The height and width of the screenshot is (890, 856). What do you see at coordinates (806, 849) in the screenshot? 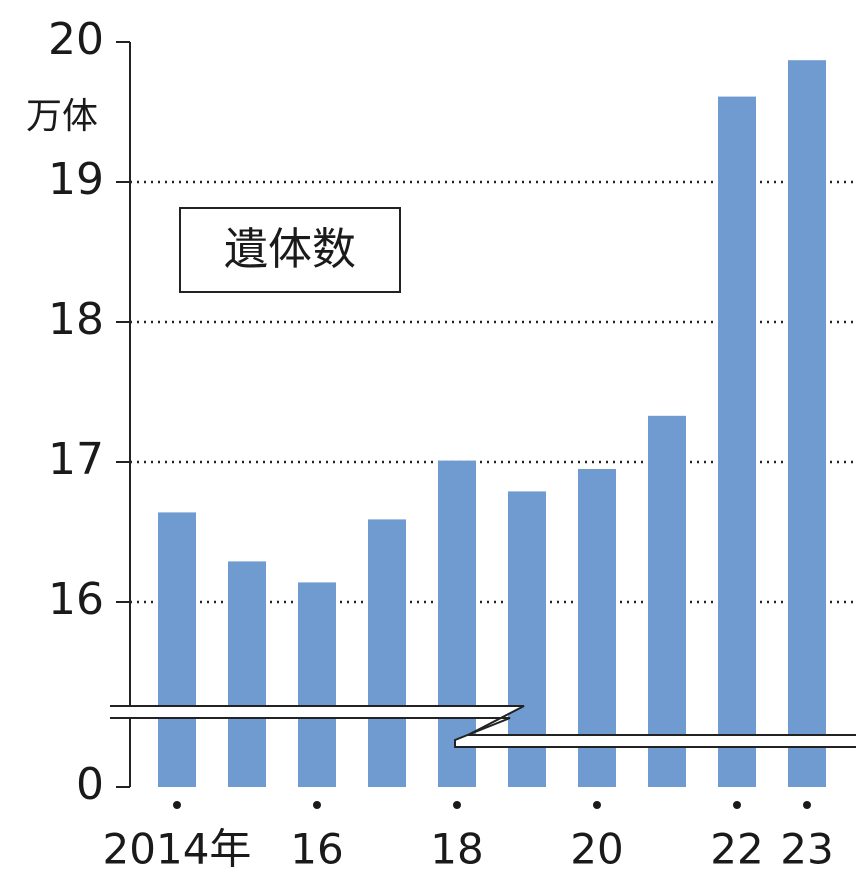
I see `x-tick-label: 23` at bounding box center [806, 849].